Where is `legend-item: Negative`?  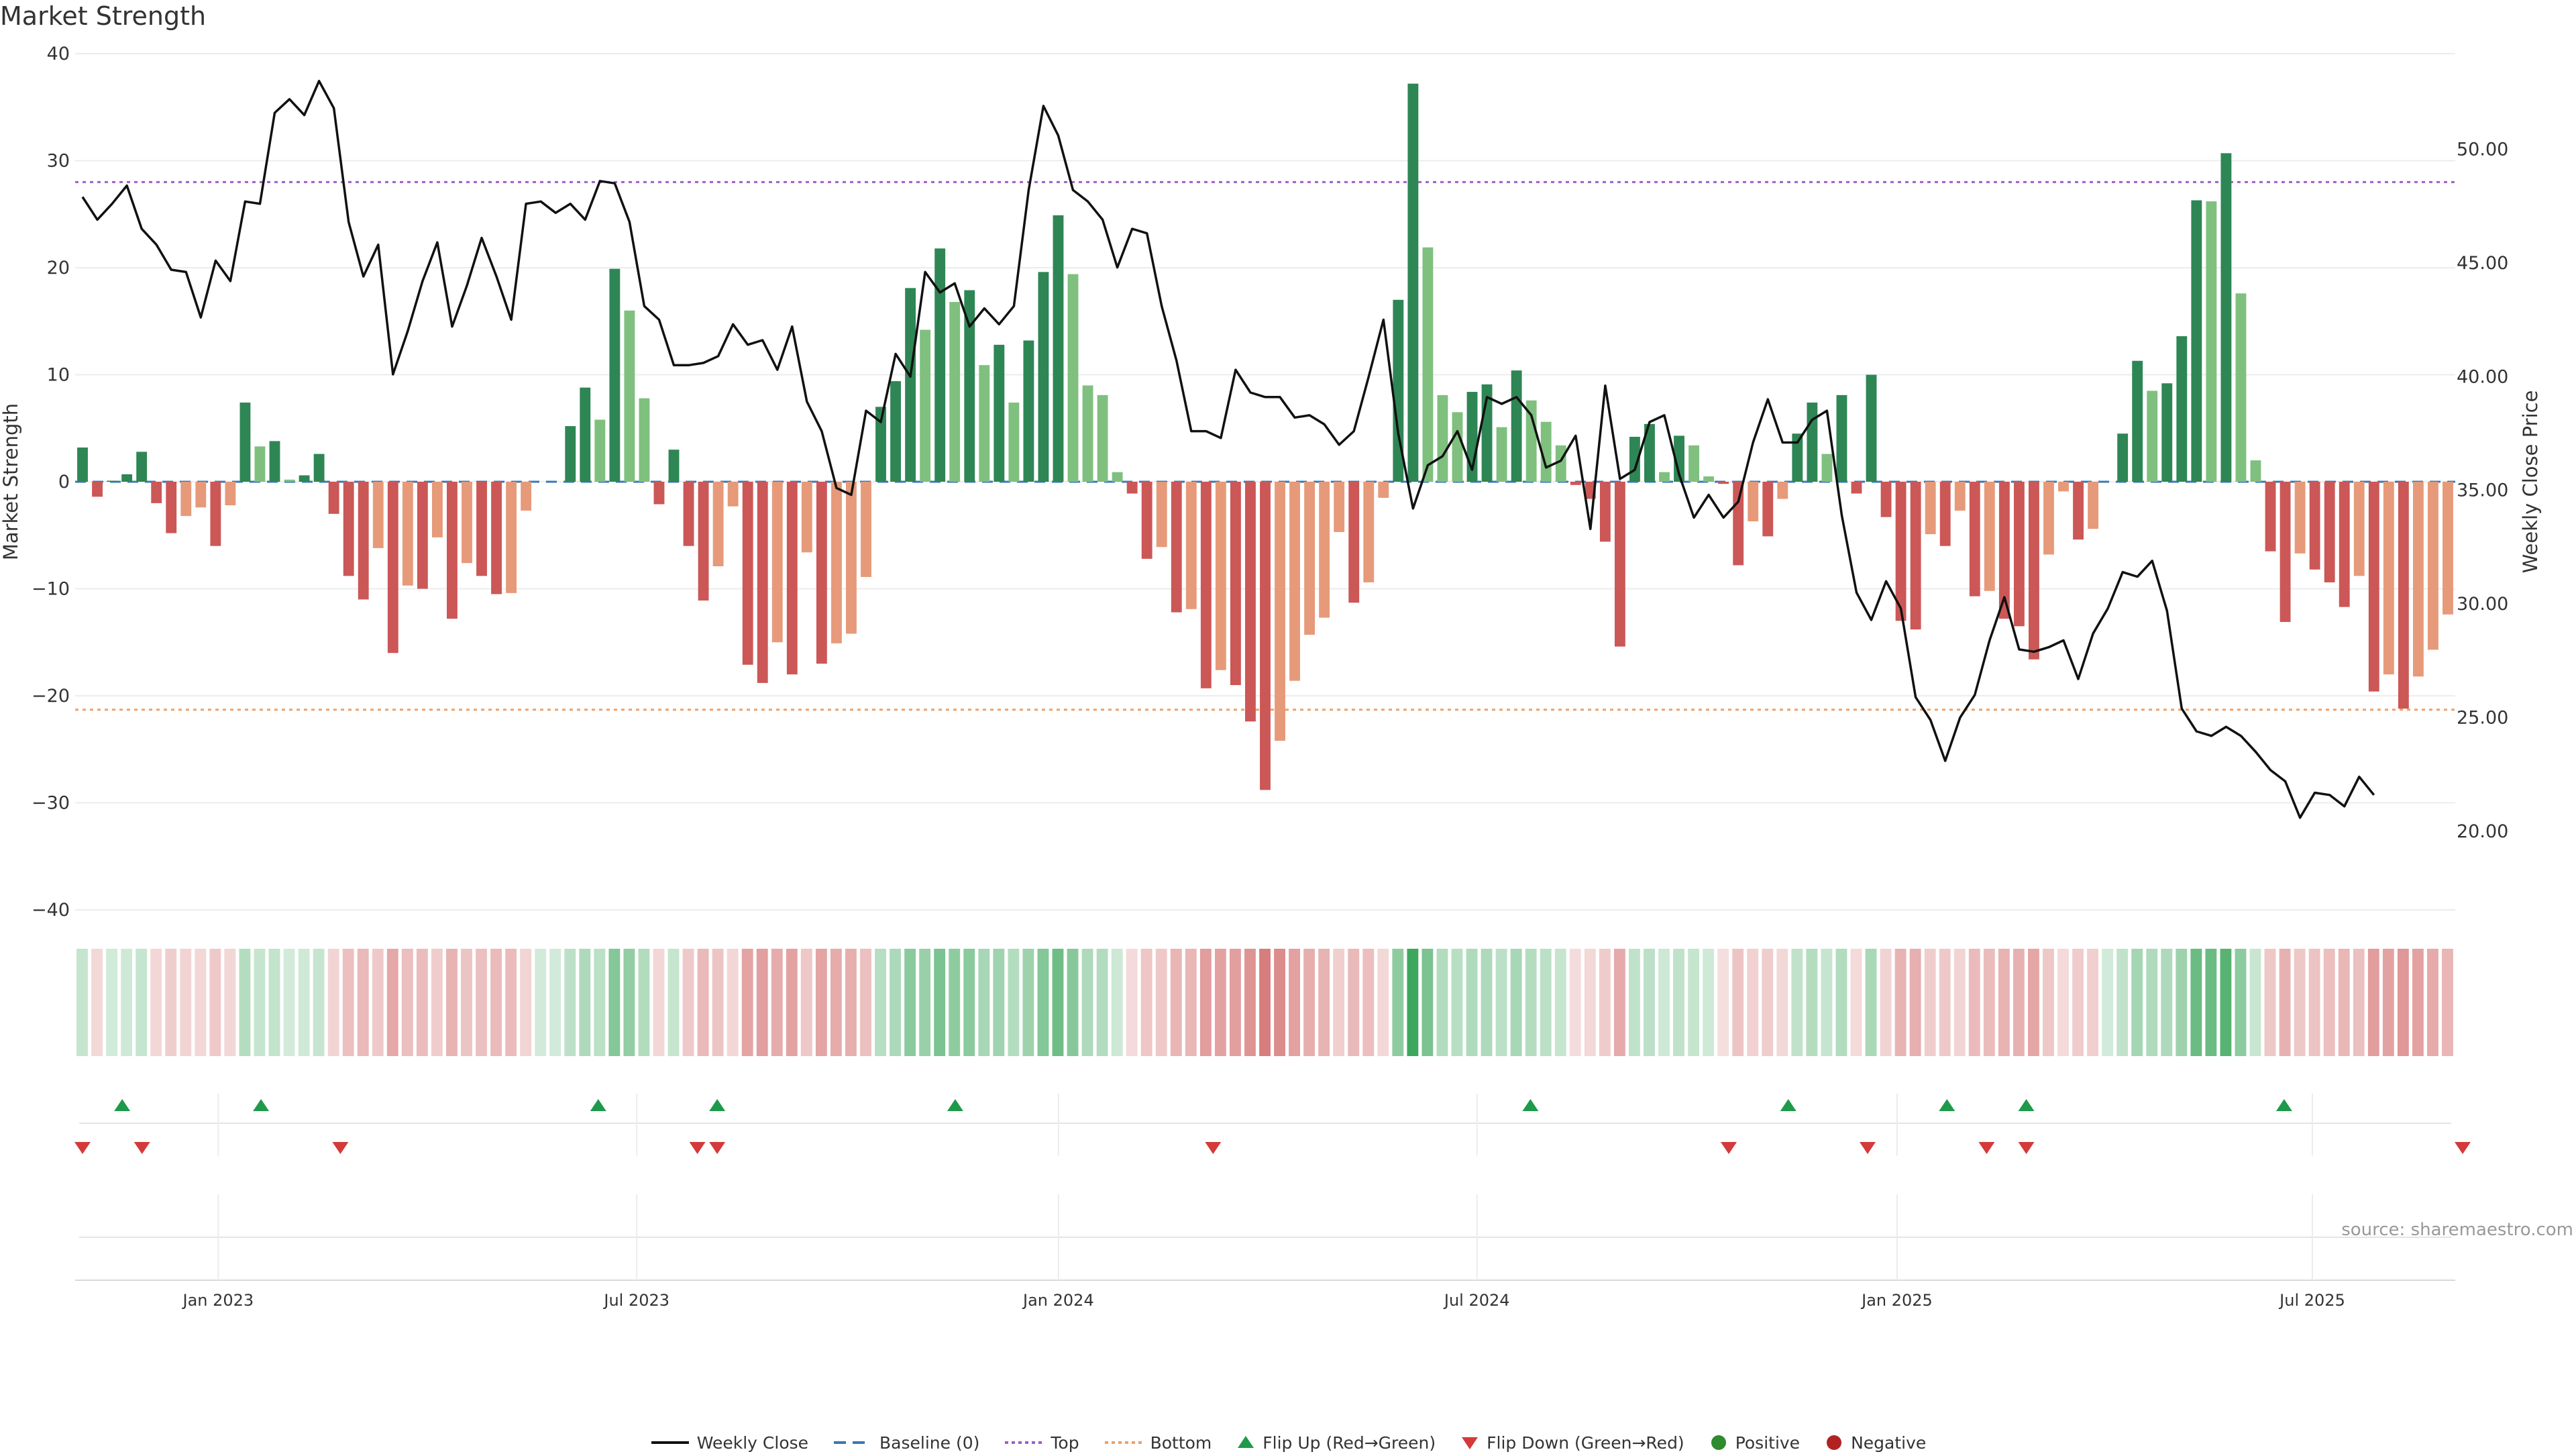 legend-item: Negative is located at coordinates (1875, 1443).